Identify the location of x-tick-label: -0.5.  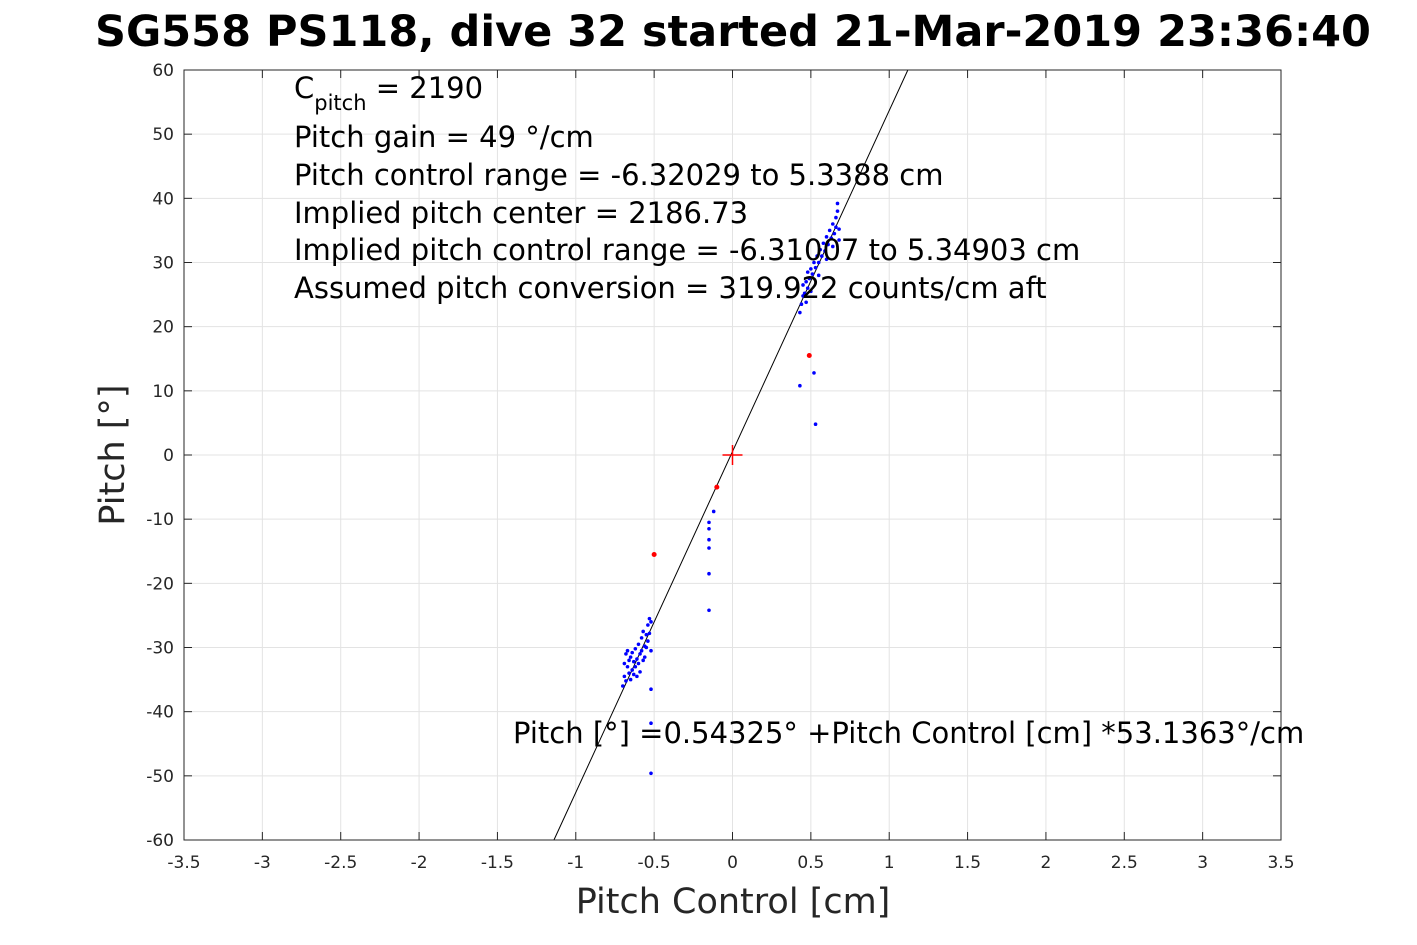
(654, 863).